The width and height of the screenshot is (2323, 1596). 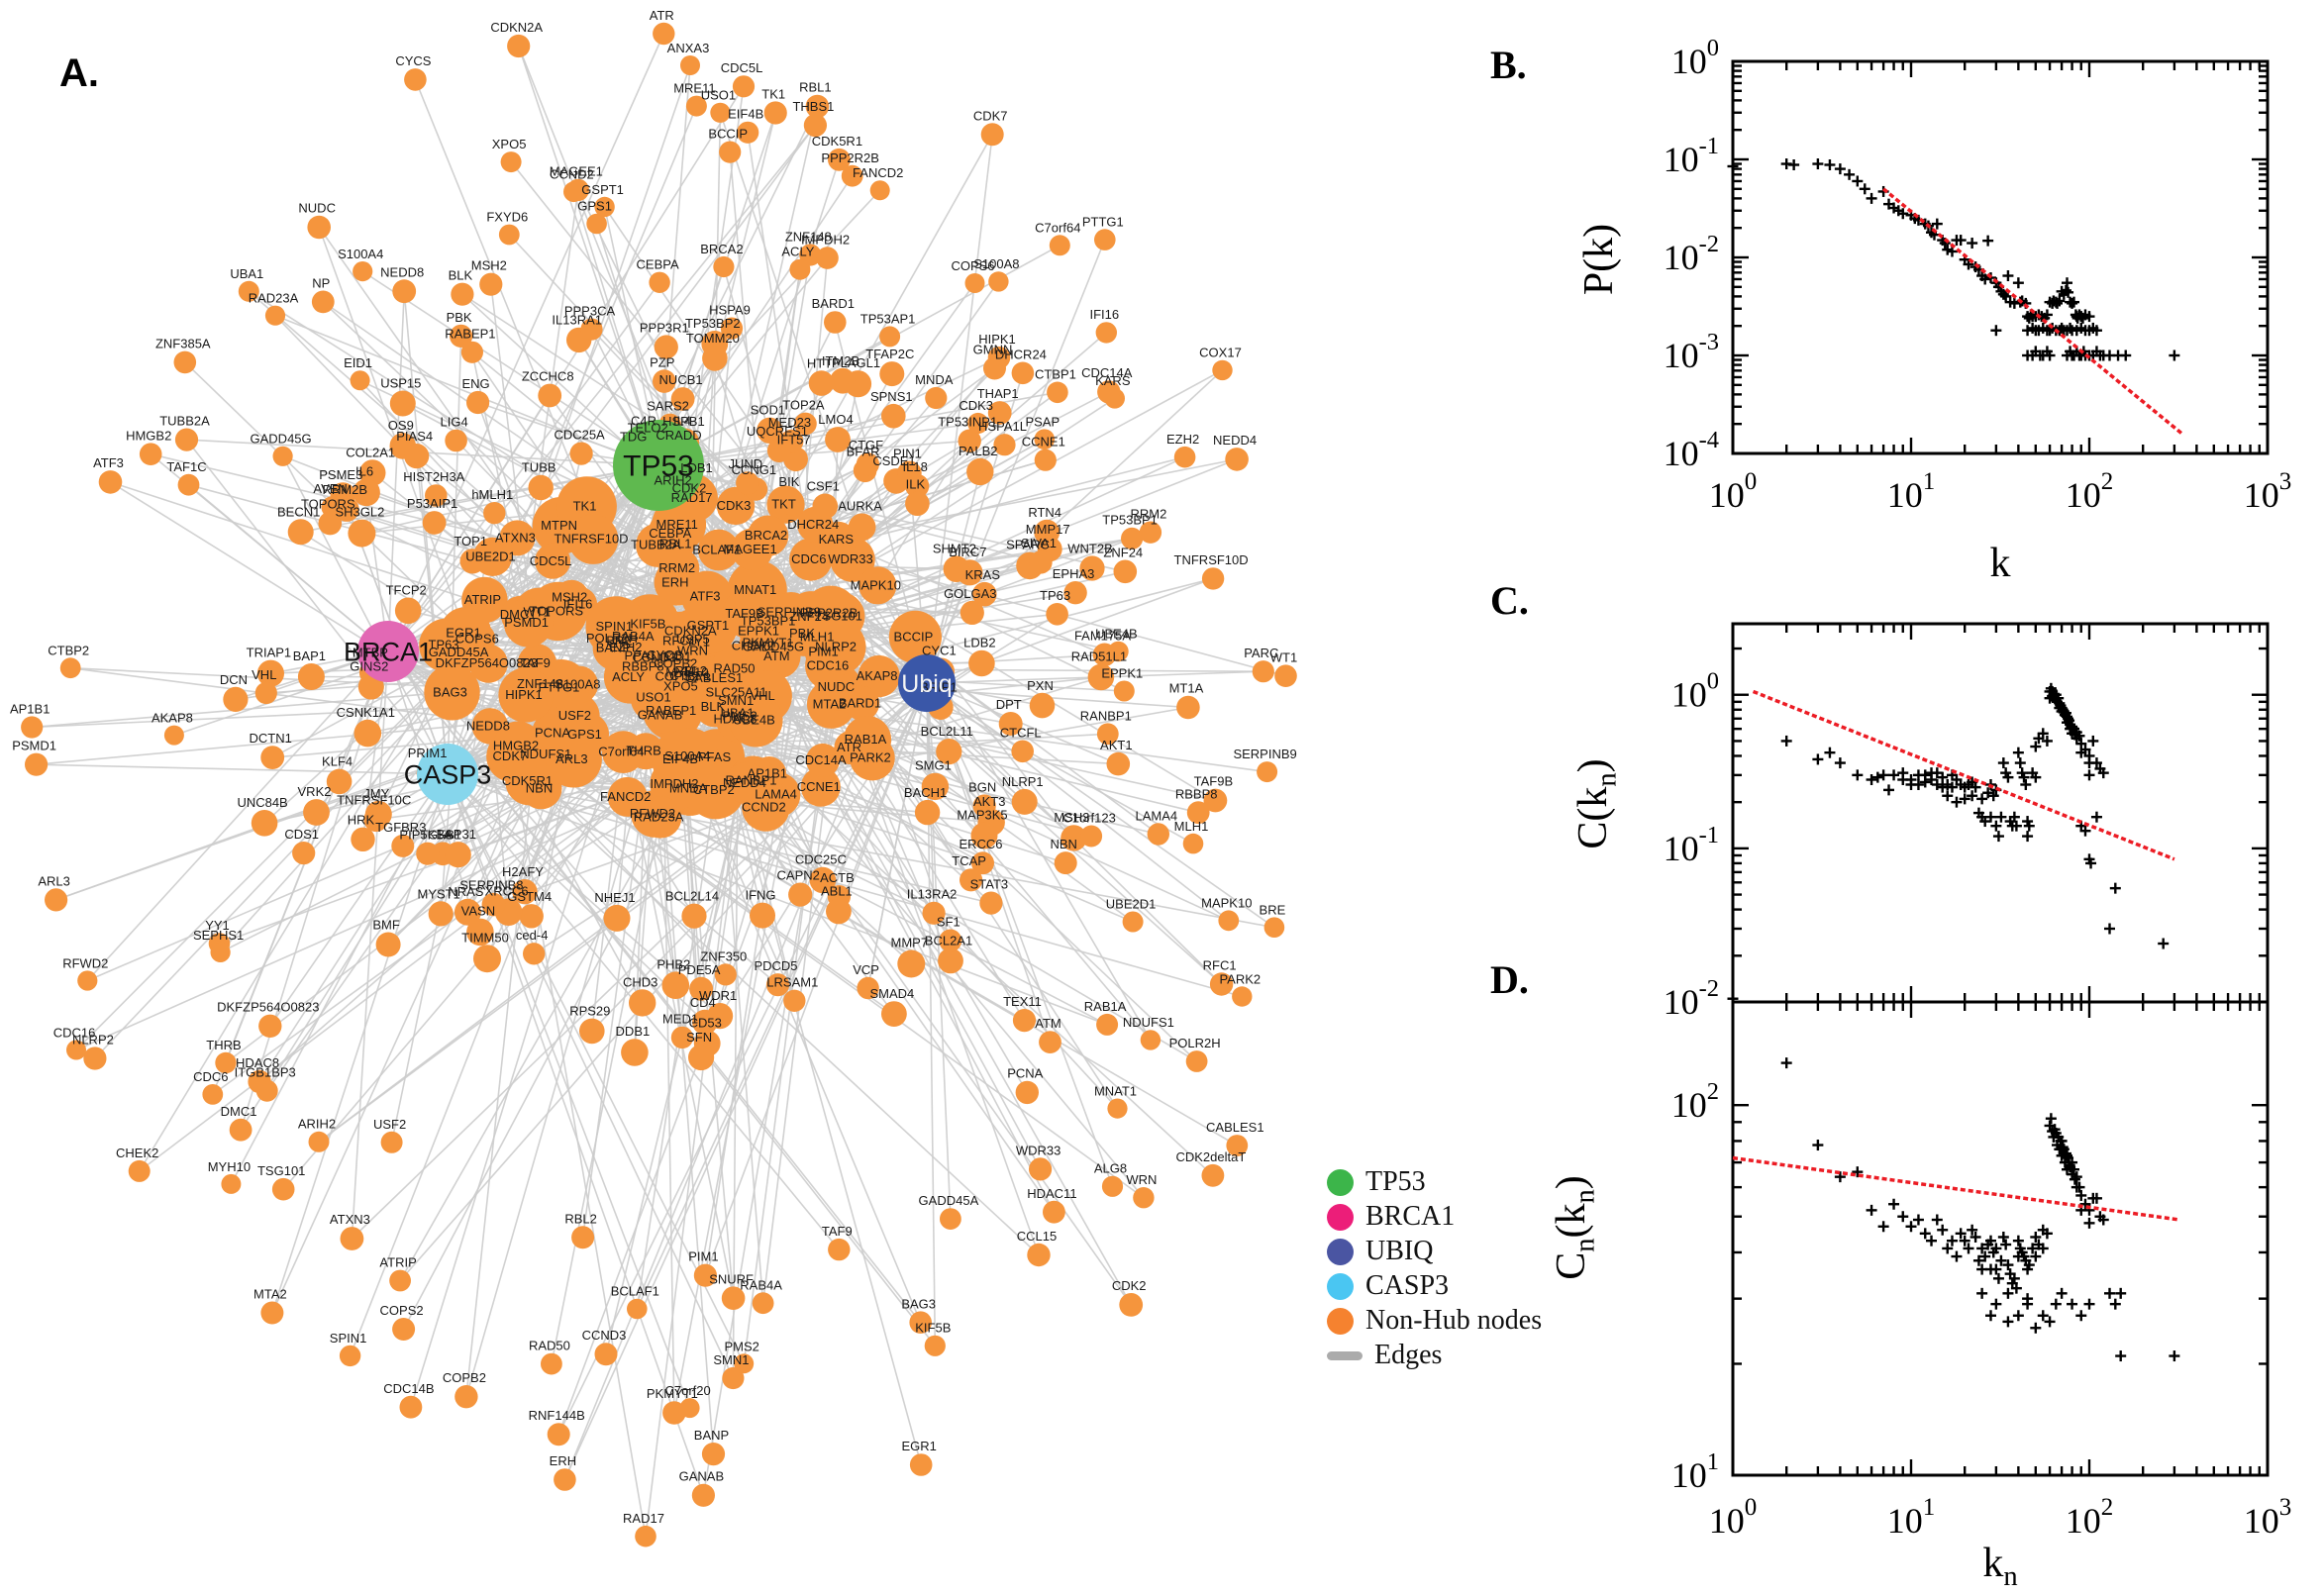 What do you see at coordinates (643, 421) in the screenshot?
I see `node-label: C4R` at bounding box center [643, 421].